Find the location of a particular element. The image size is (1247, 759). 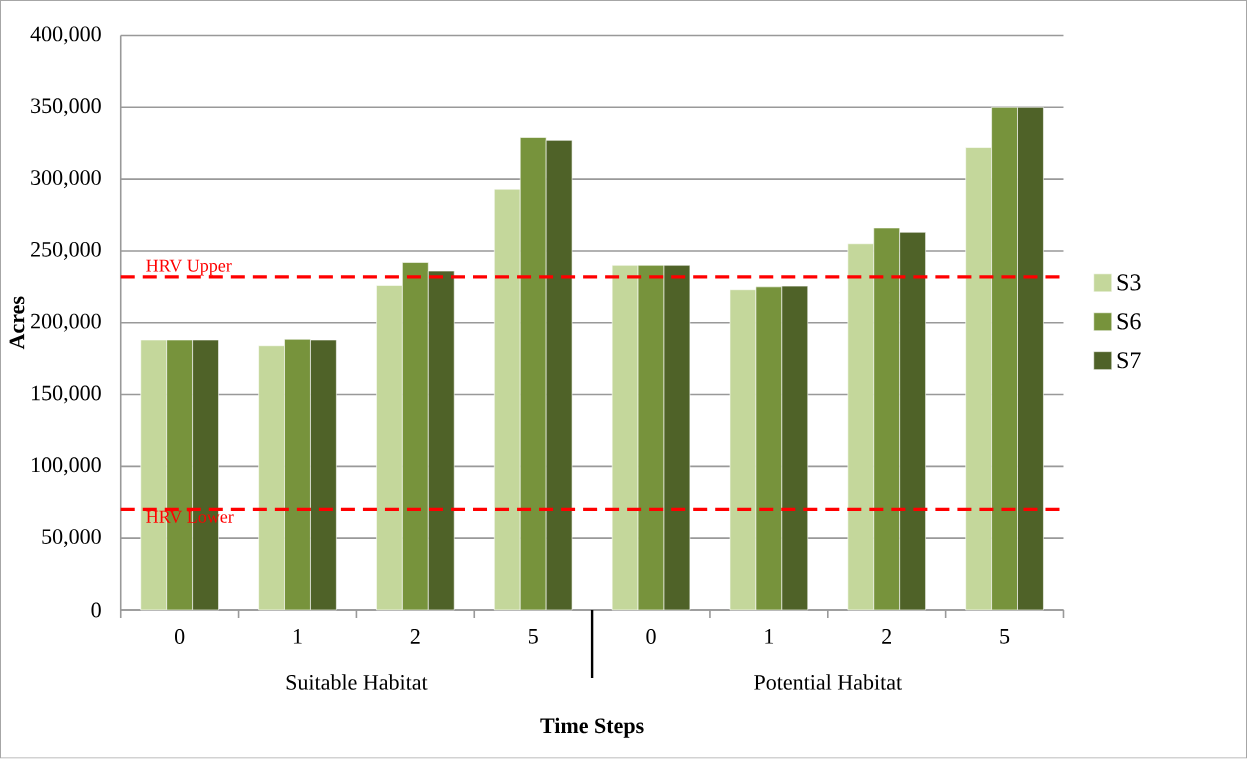

ref-line-label: HRV Upper is located at coordinates (189, 267).